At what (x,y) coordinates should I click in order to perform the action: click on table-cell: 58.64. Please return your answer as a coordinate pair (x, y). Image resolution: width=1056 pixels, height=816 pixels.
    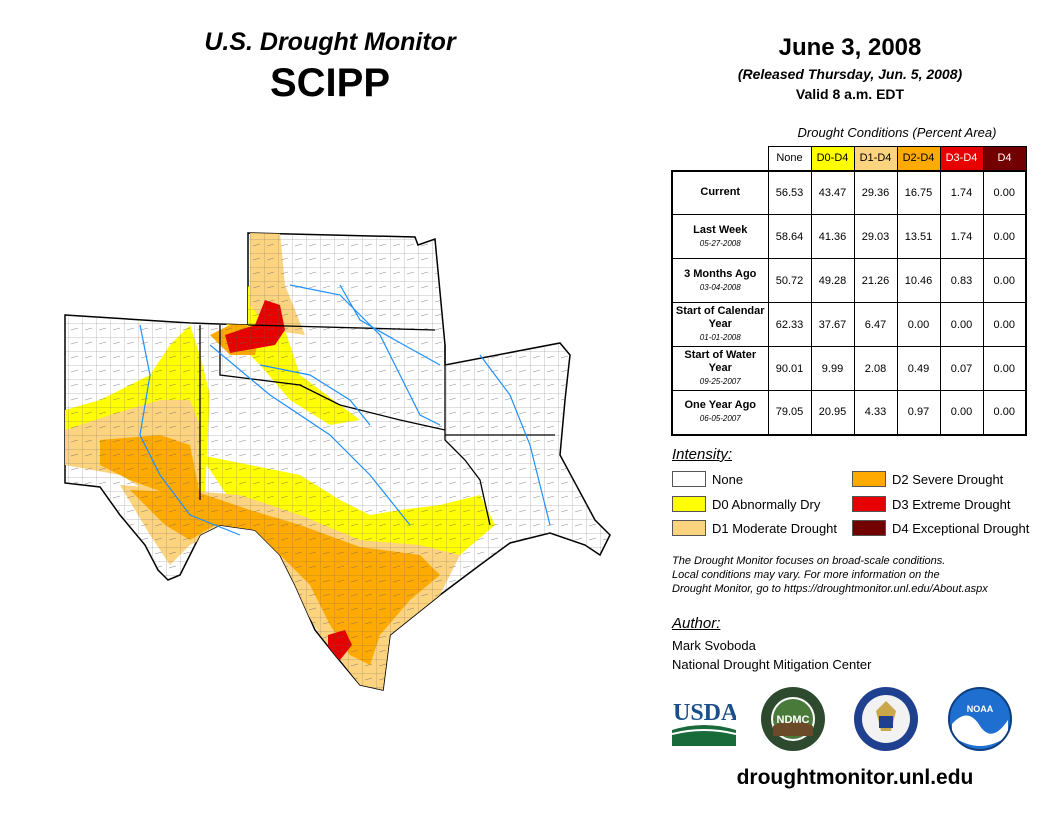
    Looking at the image, I should click on (789, 236).